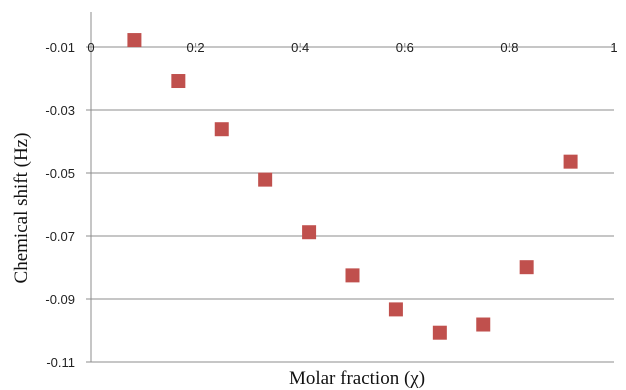 Image resolution: width=626 pixels, height=390 pixels. I want to click on x-tick-label: 1, so click(613, 47).